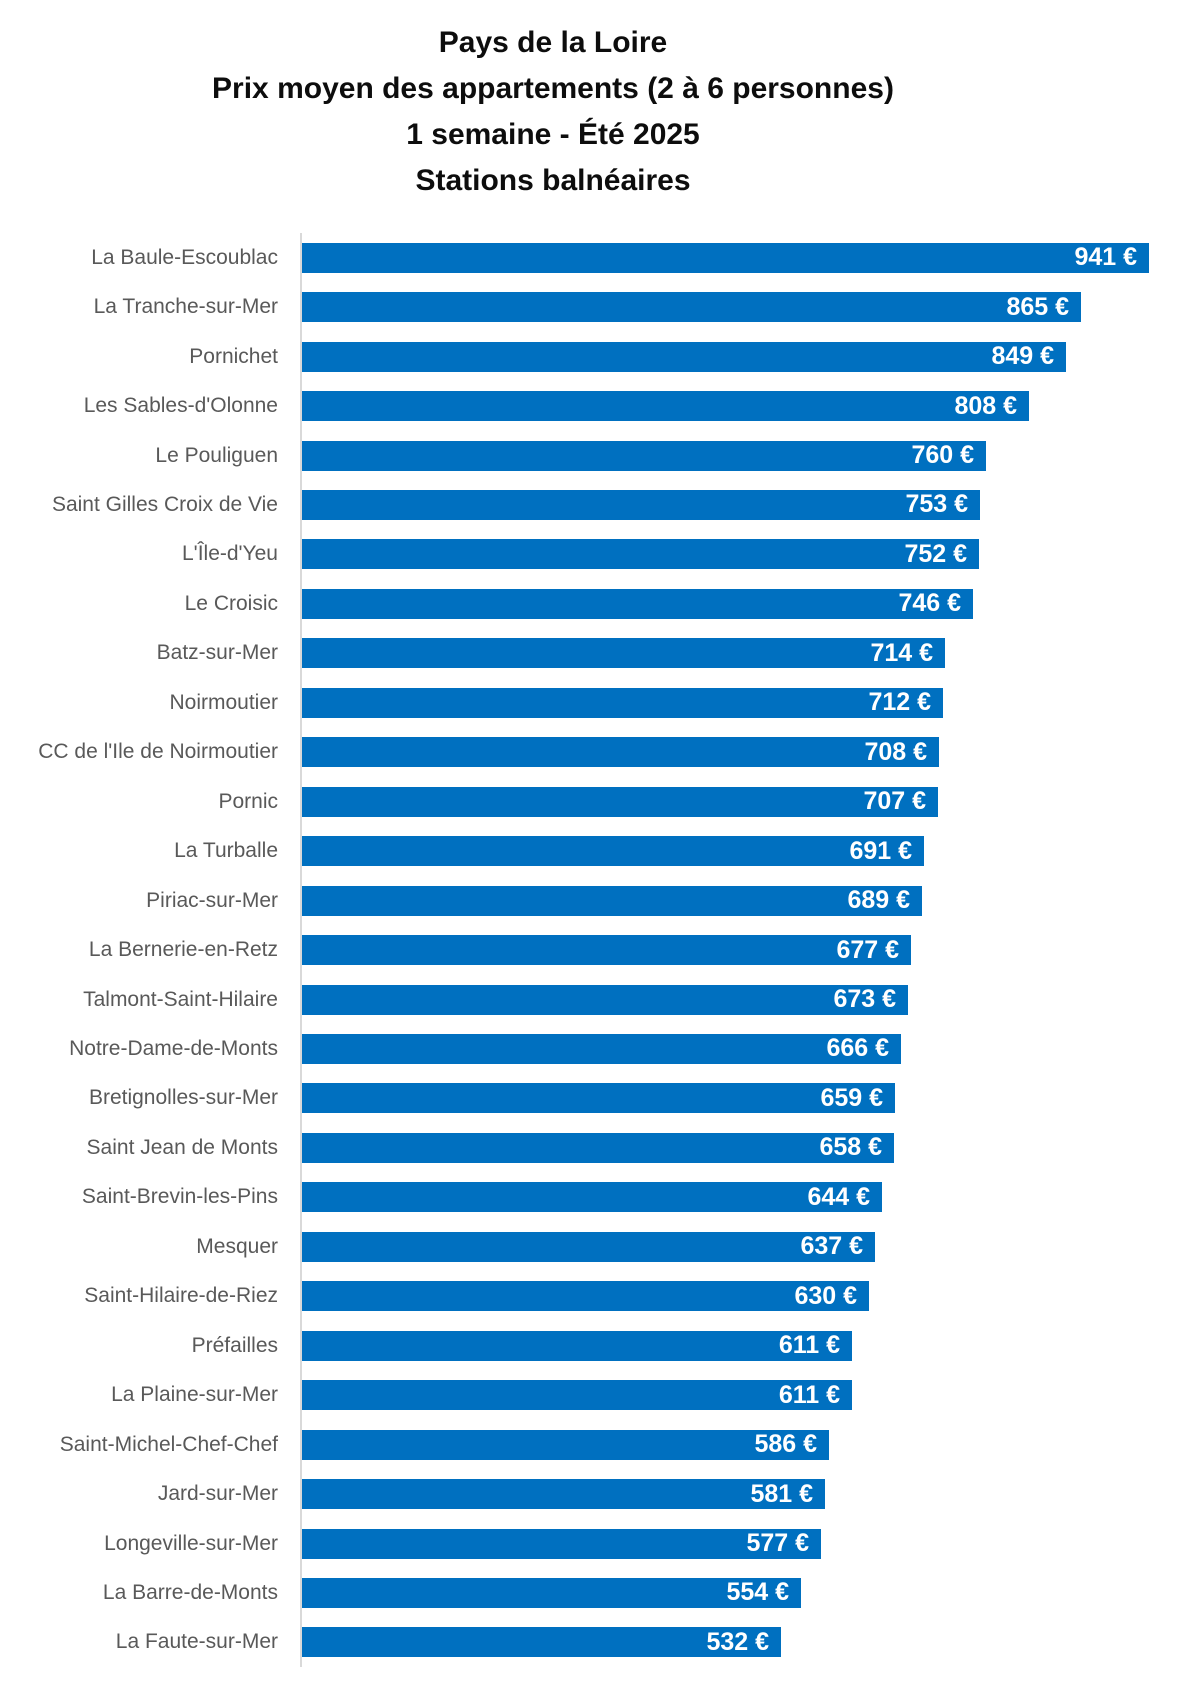 The height and width of the screenshot is (1686, 1200). I want to click on chart-row: La Faute-sur-Mer 532 €, so click(600, 1642).